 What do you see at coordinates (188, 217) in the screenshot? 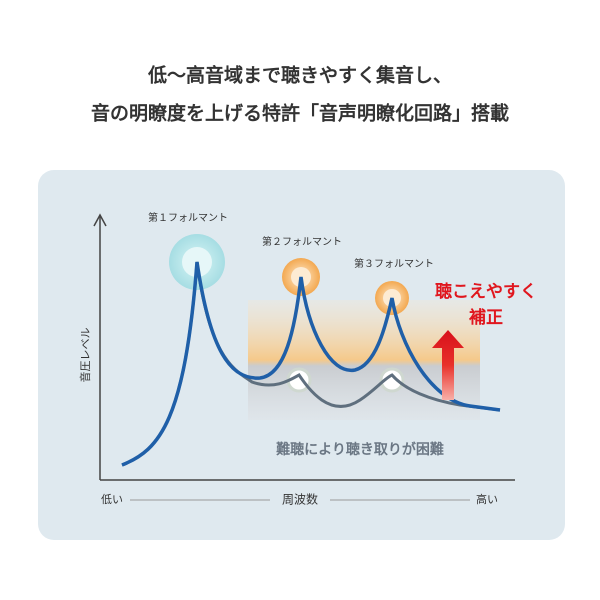
I see `formant-label: 第１フォルマント` at bounding box center [188, 217].